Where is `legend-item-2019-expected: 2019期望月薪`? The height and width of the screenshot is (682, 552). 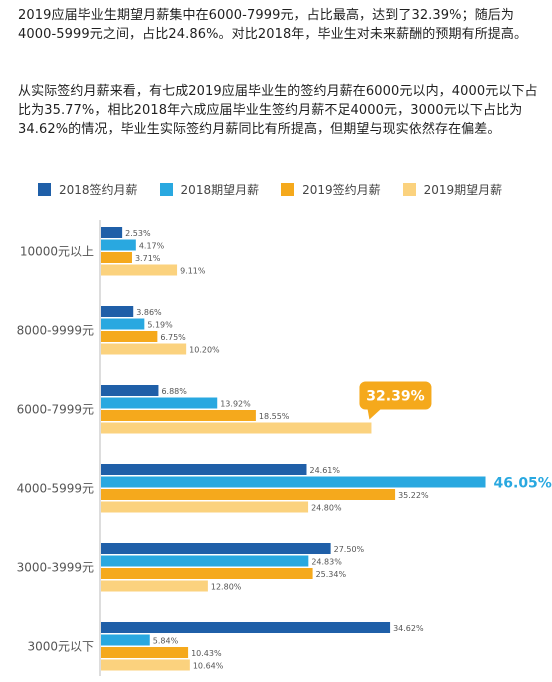
legend-item-2019-expected: 2019期望月薪 is located at coordinates (452, 189).